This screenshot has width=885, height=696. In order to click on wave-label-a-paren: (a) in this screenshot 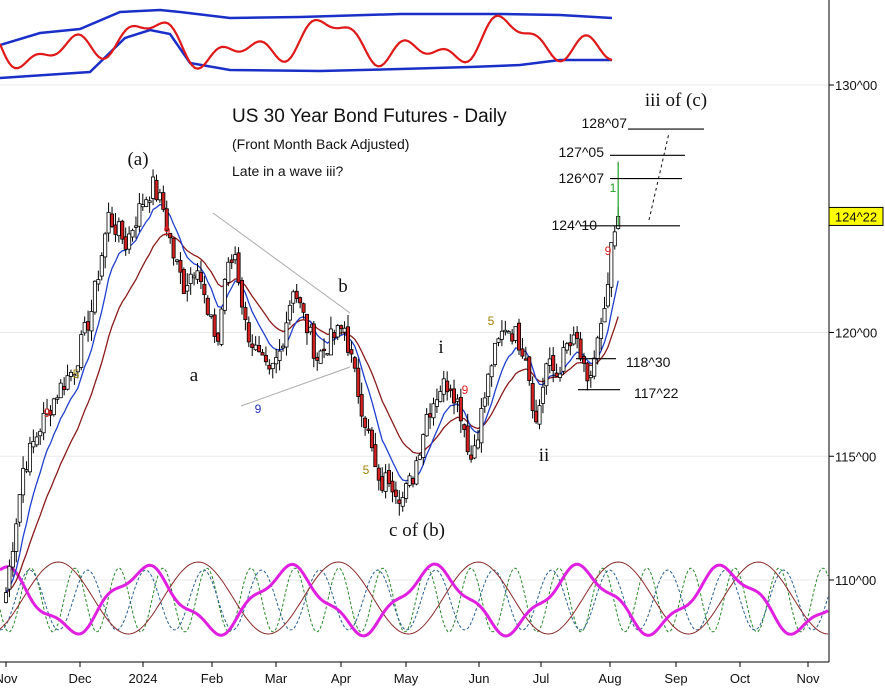, I will do `click(137, 159)`.